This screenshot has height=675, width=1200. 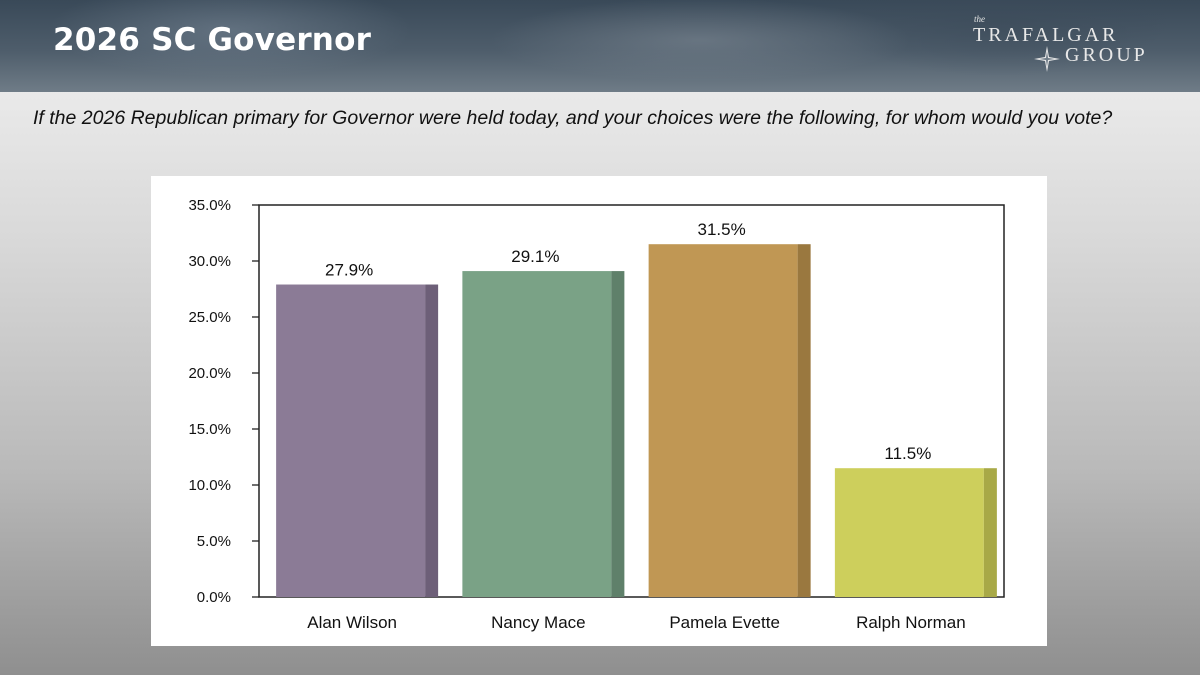 What do you see at coordinates (537, 434) in the screenshot?
I see `bar-nancy-mace` at bounding box center [537, 434].